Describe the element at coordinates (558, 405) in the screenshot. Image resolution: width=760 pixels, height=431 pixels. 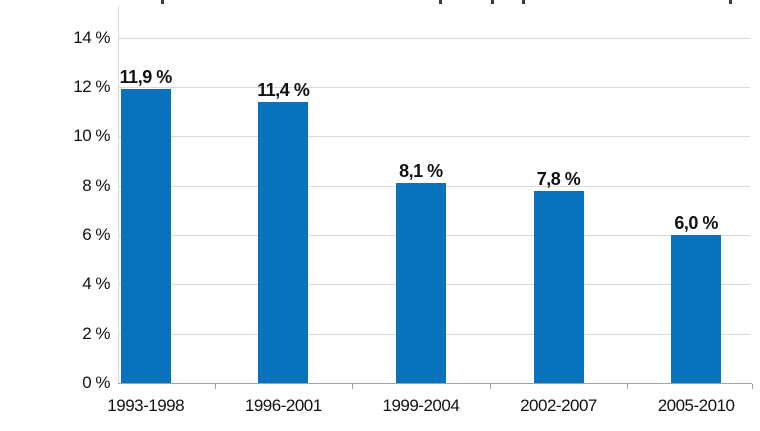
I see `x-axis-category-label: 2002-2007` at that location.